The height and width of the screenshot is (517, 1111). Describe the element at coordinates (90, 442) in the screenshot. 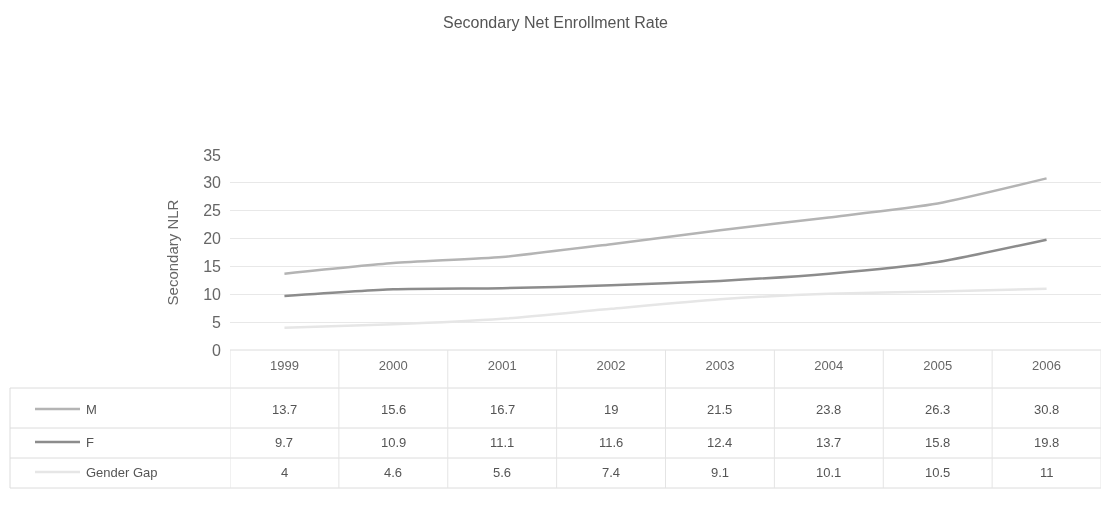

I see `legend-label: F` at that location.